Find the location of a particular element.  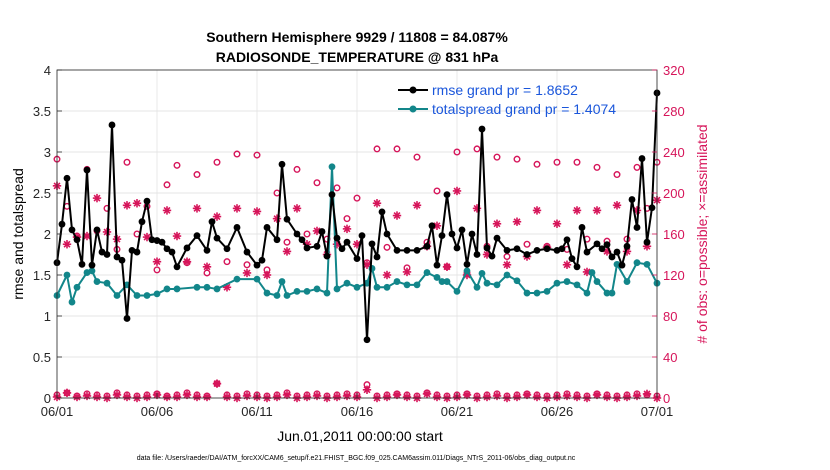

y-tick-label-left: 1 is located at coordinates (47, 316).